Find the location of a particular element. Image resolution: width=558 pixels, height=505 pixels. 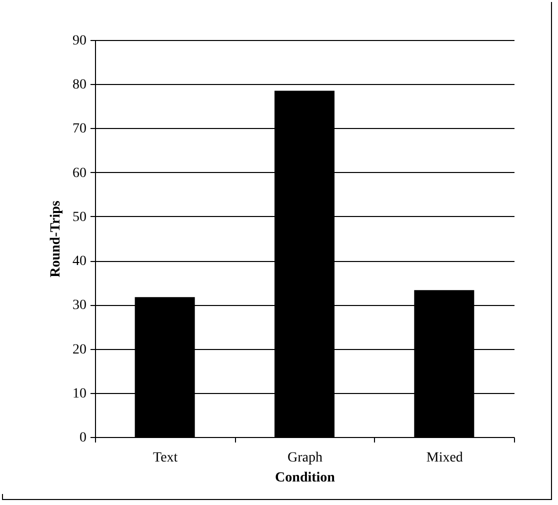

y-tick-label: 50 is located at coordinates (79, 217).